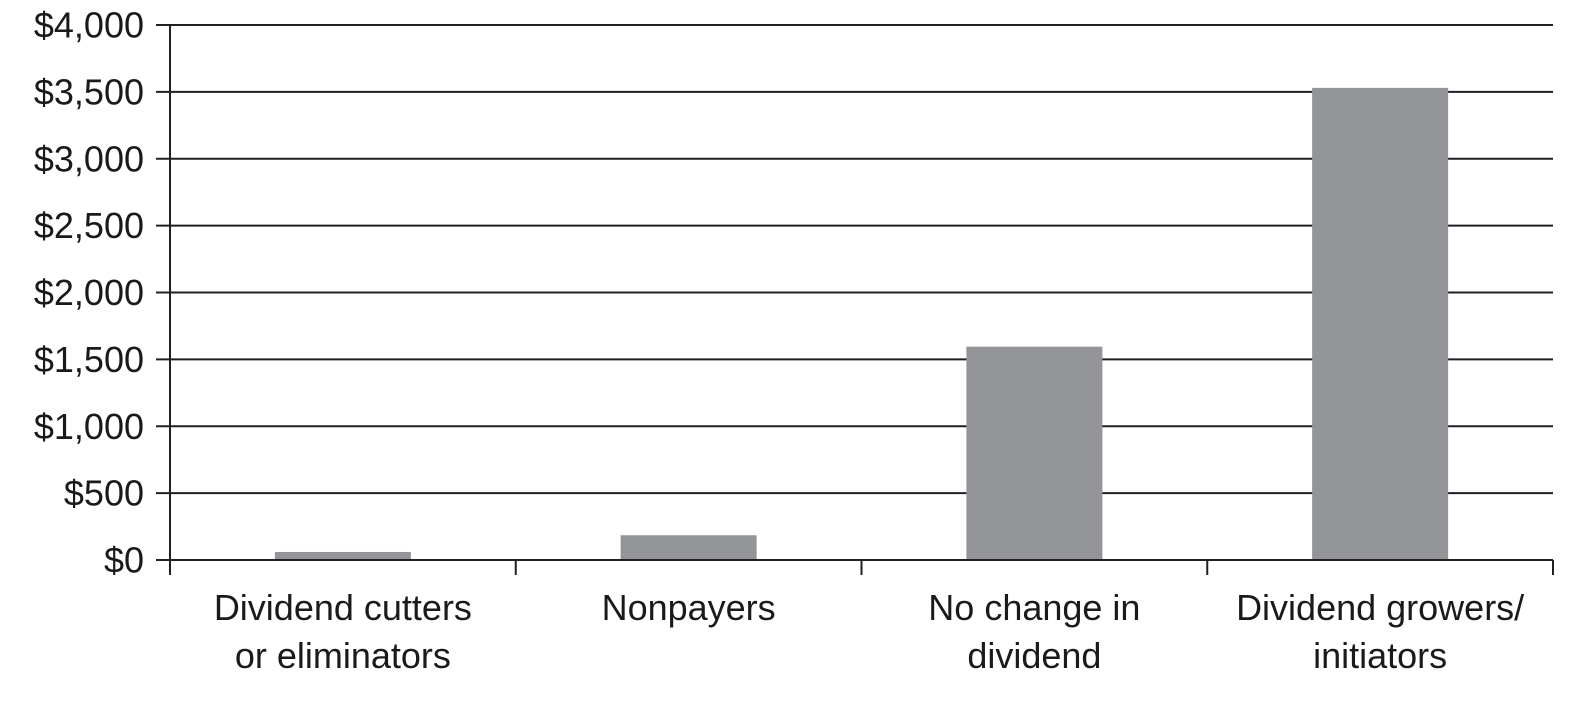  Describe the element at coordinates (89, 158) in the screenshot. I see `y-tick-label: $3,000` at that location.